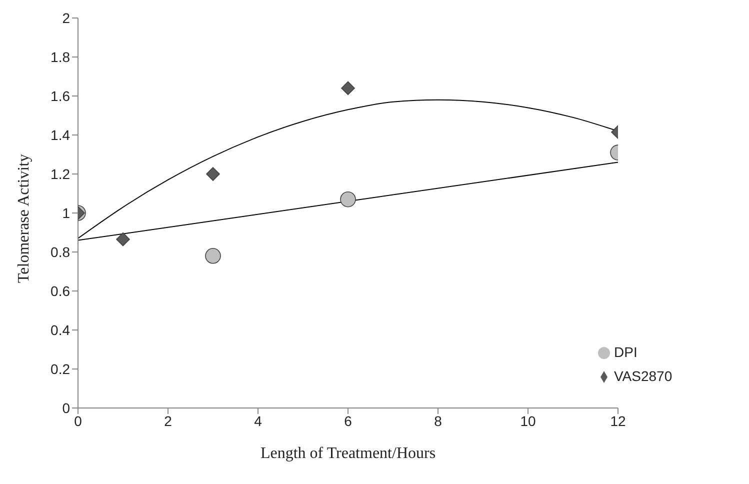 This screenshot has width=749, height=484. I want to click on x-tick-label: 6, so click(348, 420).